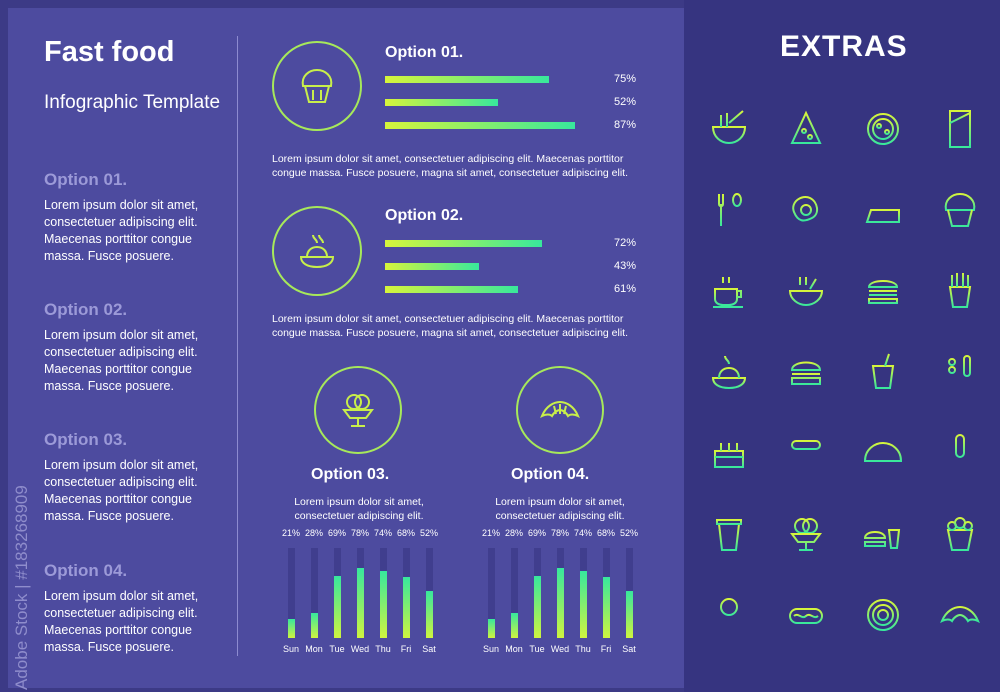 The image size is (1000, 692). Describe the element at coordinates (806, 615) in the screenshot. I see `hot-dog-icon` at that location.